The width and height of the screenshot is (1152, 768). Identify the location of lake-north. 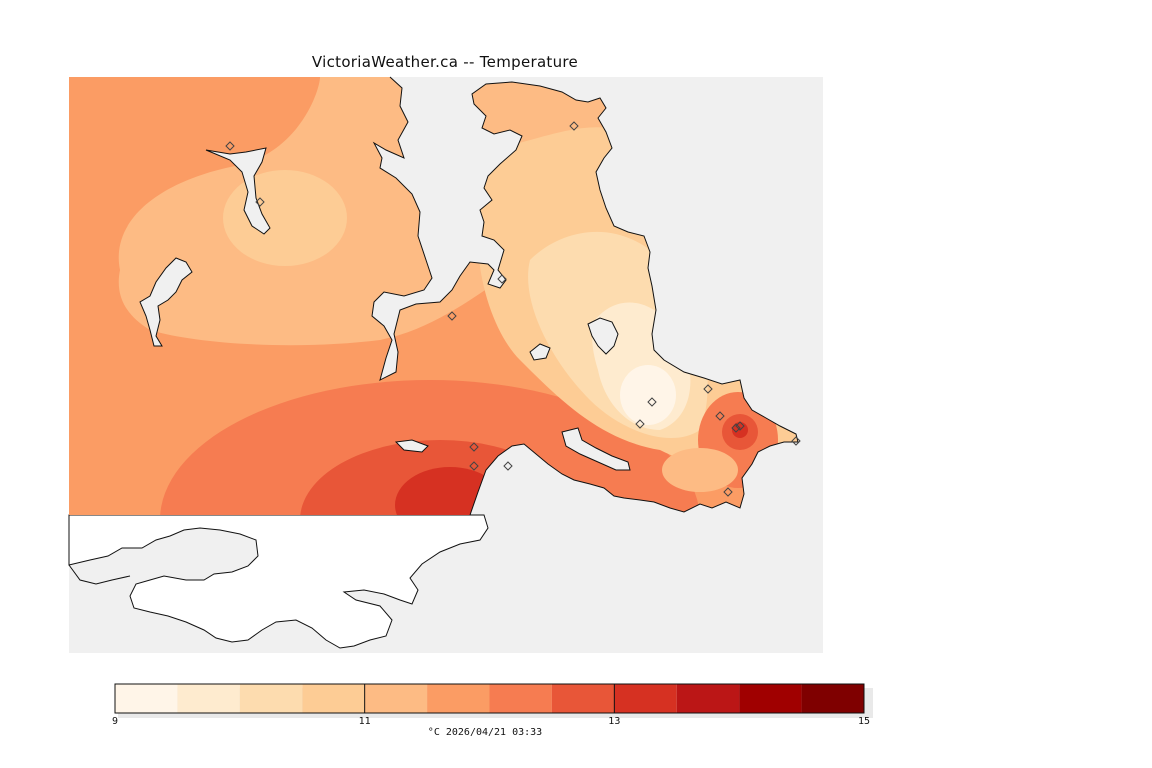
(238, 191).